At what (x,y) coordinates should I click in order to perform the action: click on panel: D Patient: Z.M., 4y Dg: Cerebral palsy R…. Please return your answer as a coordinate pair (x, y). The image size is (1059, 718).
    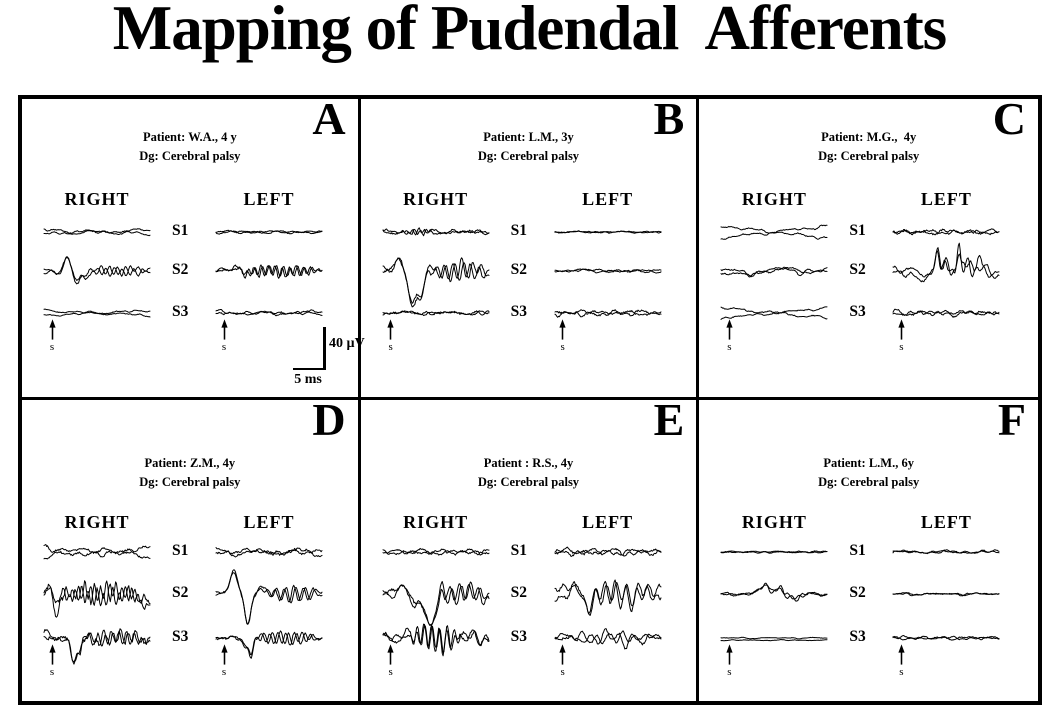
    Looking at the image, I should click on (191, 547).